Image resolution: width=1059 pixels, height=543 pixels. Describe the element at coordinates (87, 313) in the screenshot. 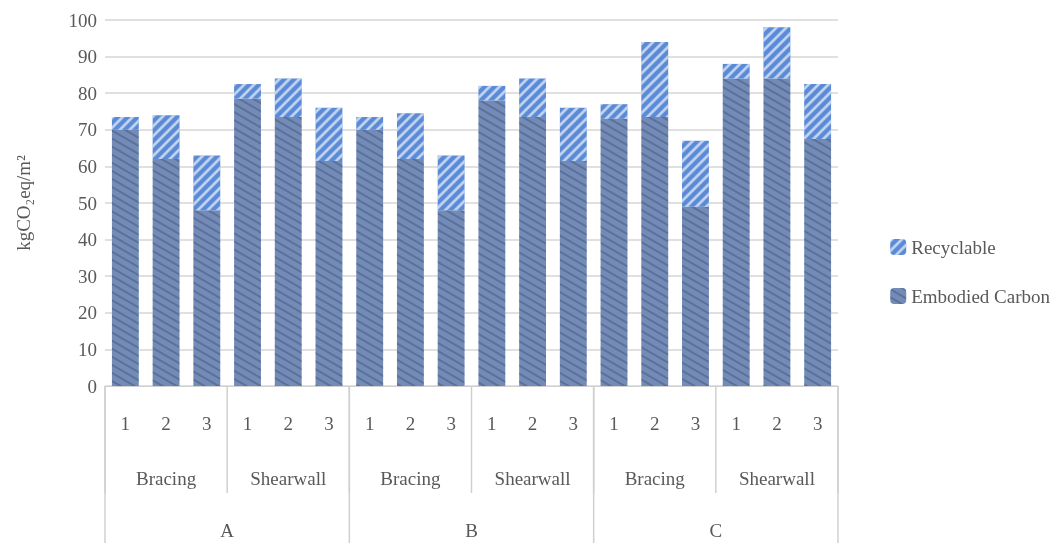

I see `y-tick-label: 20` at that location.